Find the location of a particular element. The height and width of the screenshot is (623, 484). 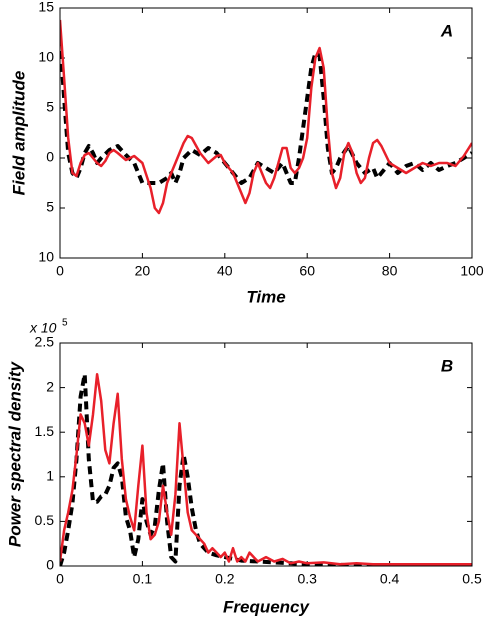

x-tick-label: 0.3 is located at coordinates (307, 579).